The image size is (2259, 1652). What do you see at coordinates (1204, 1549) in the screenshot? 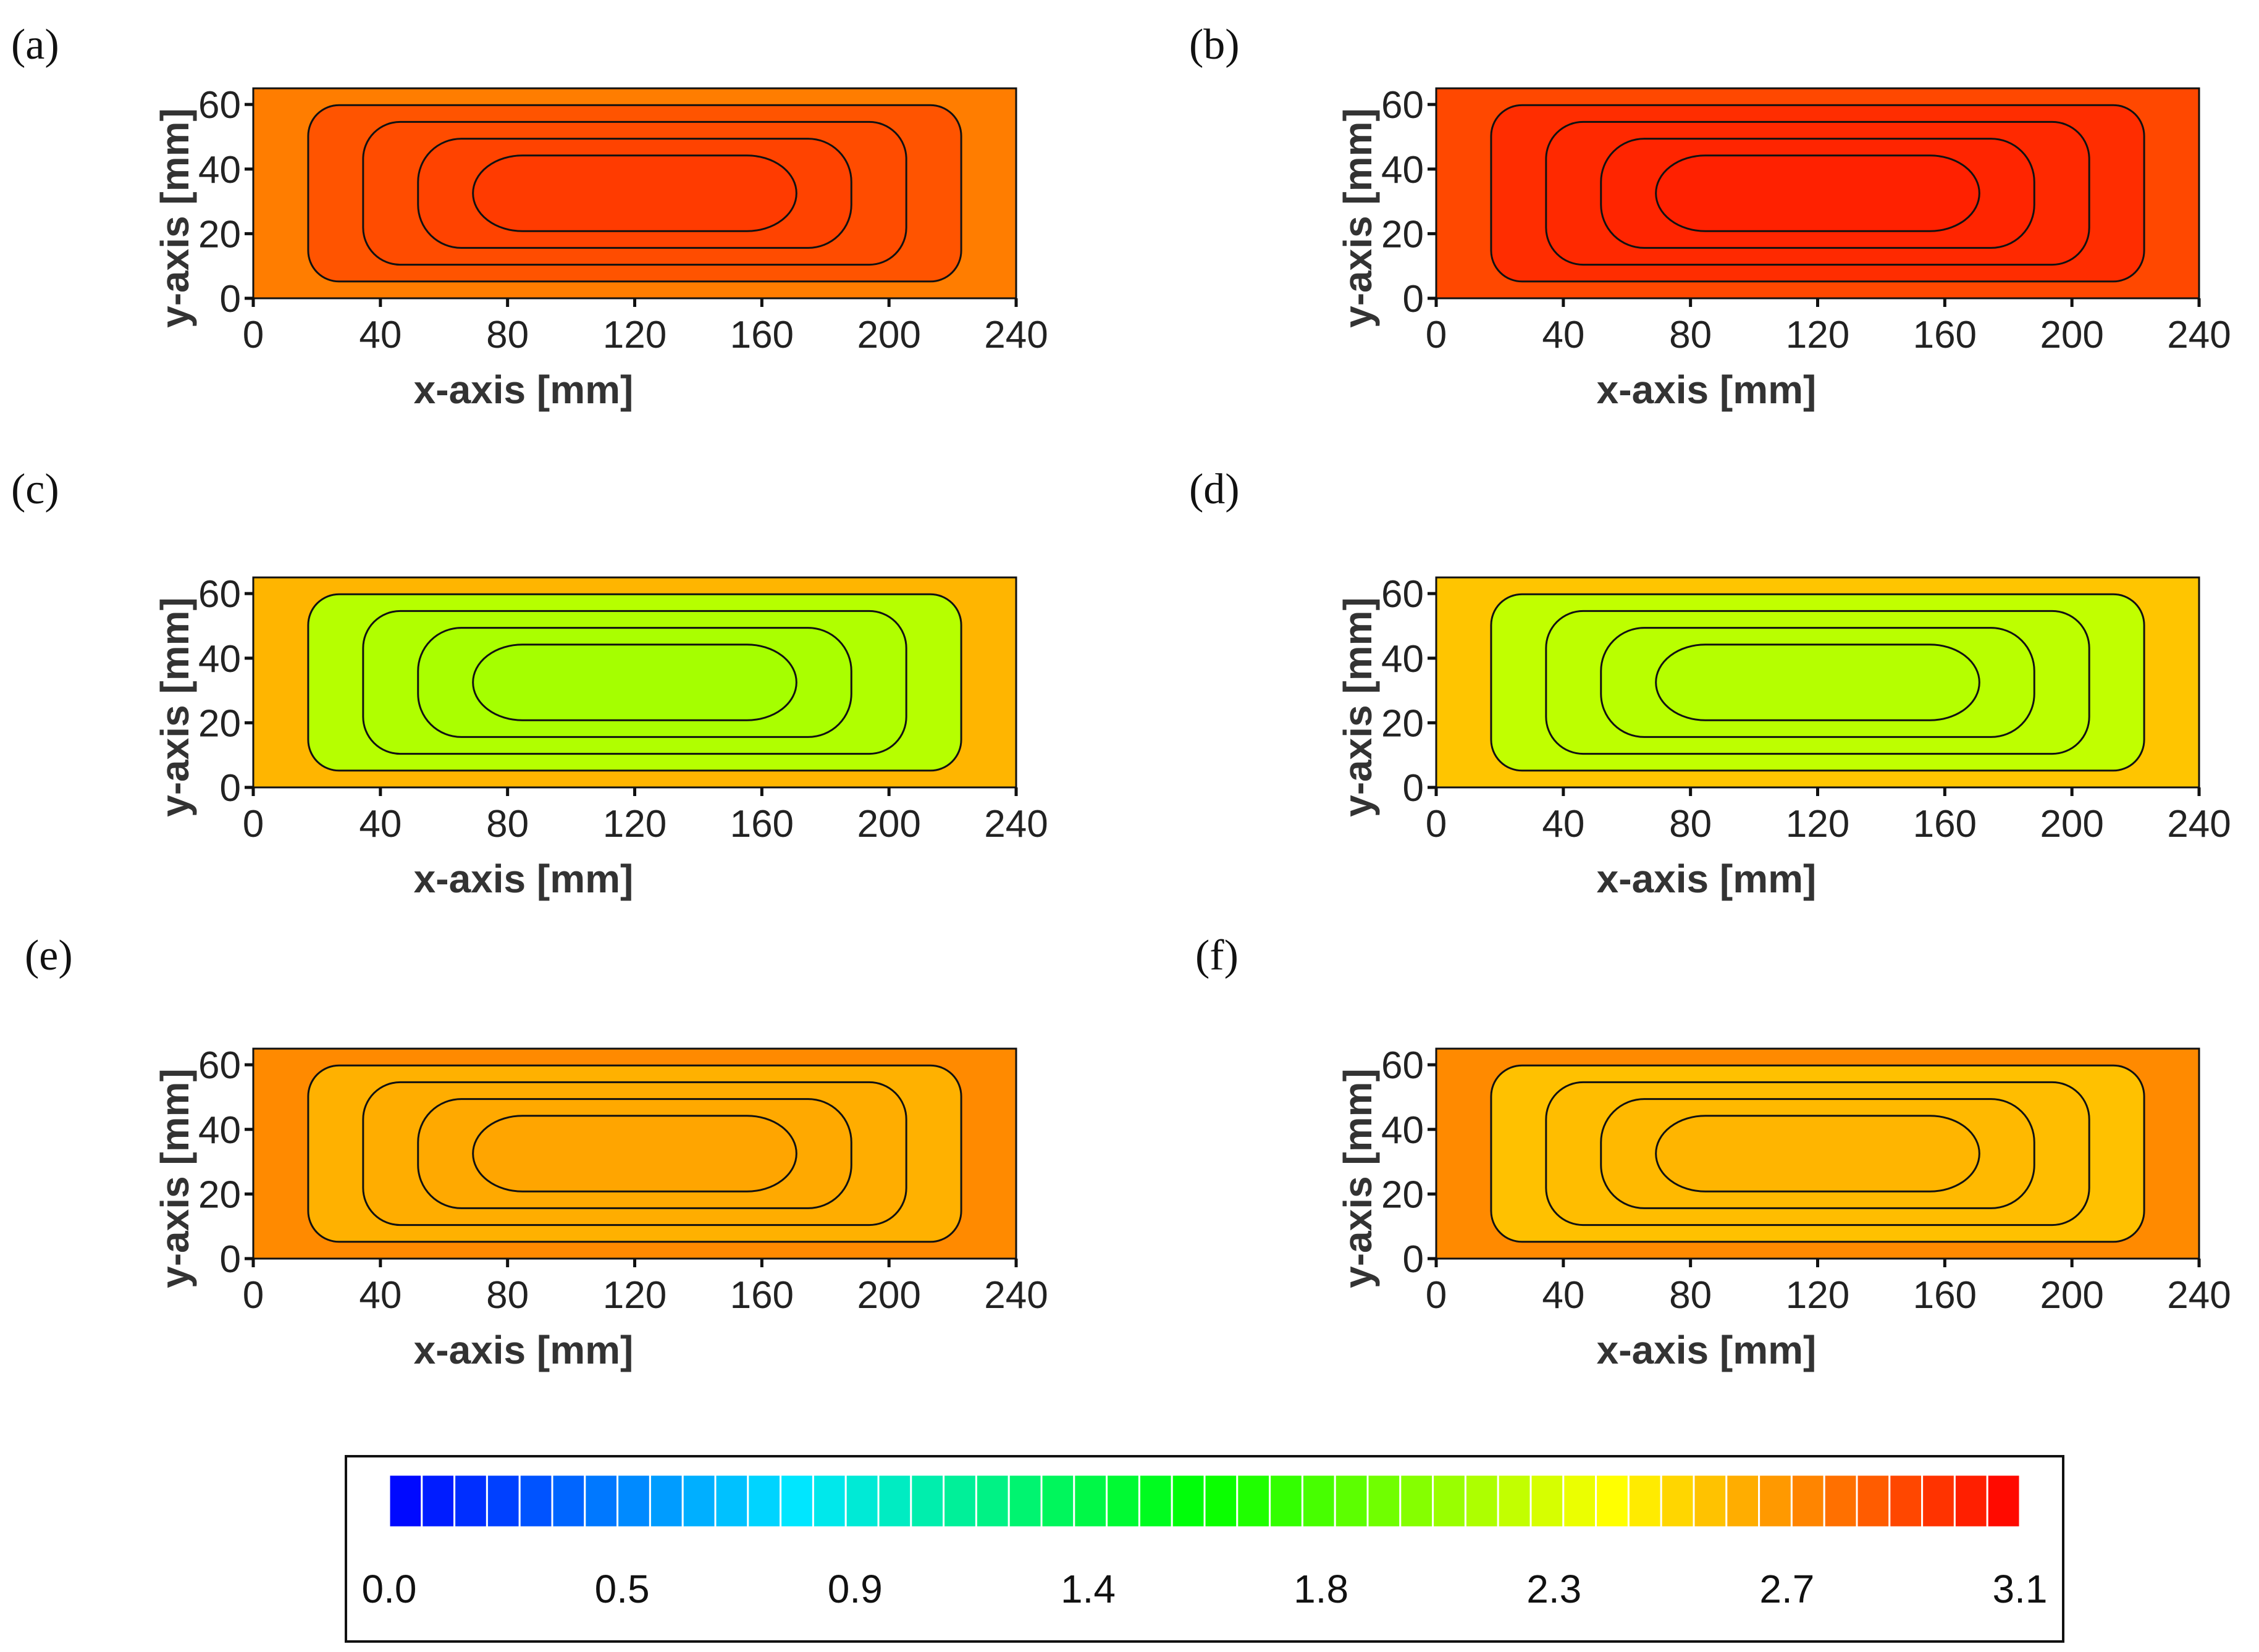
I see `colorbar: 0.0 0.5 0.9 1.4 1.8 2.3 2.7 3.1` at bounding box center [1204, 1549].